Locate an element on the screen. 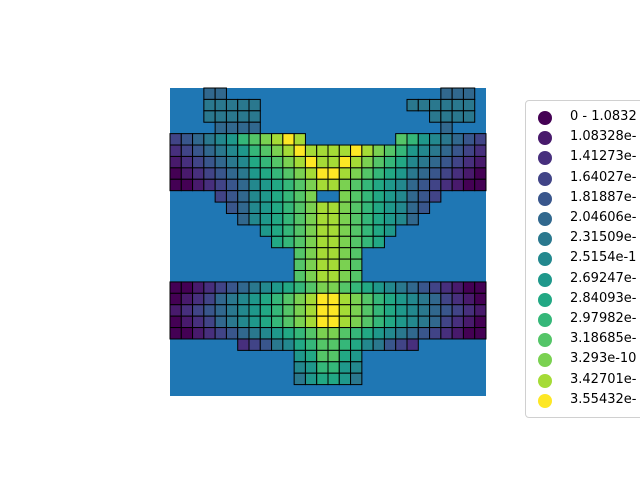 This screenshot has width=640, height=480. legend-label: 1.41273e- is located at coordinates (603, 157).